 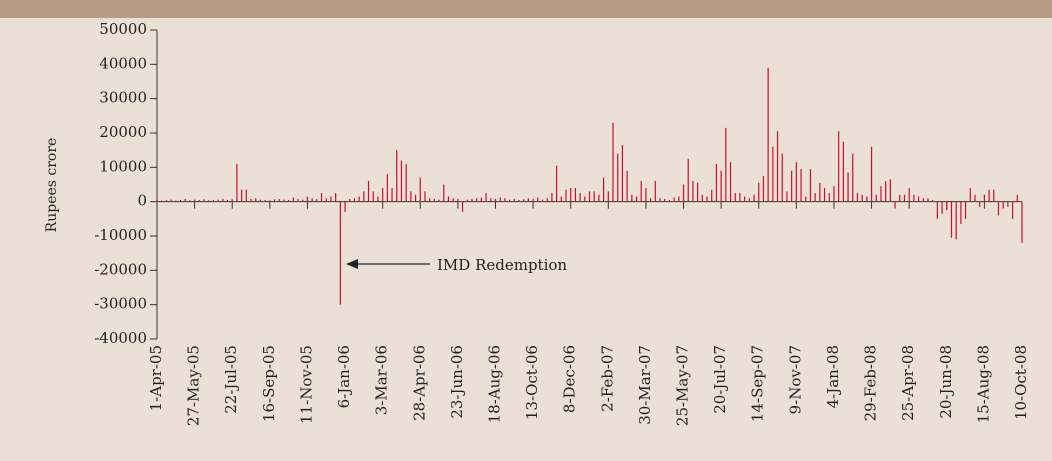 I want to click on x-tick-label: 3-Mar-06, so click(x=382, y=380).